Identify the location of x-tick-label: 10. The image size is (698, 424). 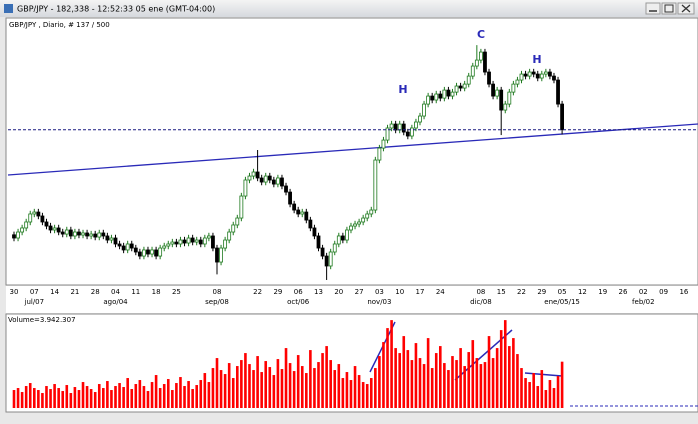
(399, 292).